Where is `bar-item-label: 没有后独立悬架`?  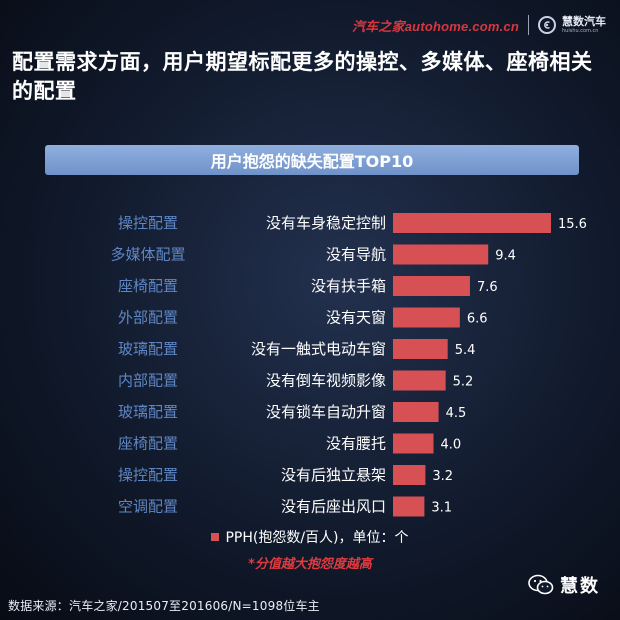 bar-item-label: 没有后独立悬架 is located at coordinates (333, 475).